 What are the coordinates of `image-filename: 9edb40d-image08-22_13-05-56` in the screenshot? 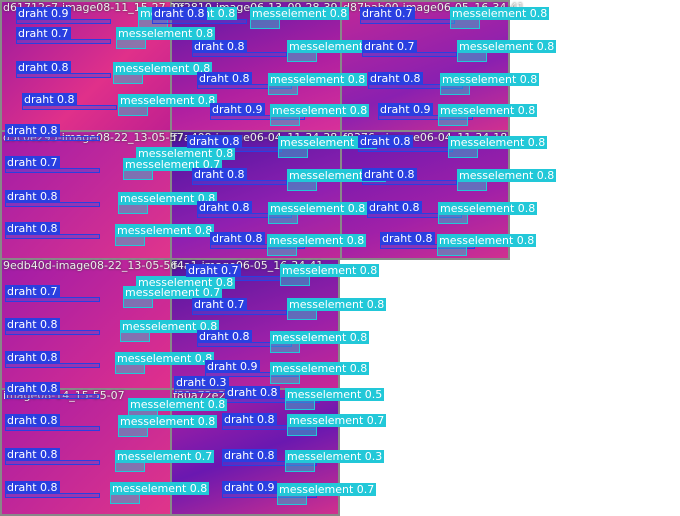 It's located at (90, 265).